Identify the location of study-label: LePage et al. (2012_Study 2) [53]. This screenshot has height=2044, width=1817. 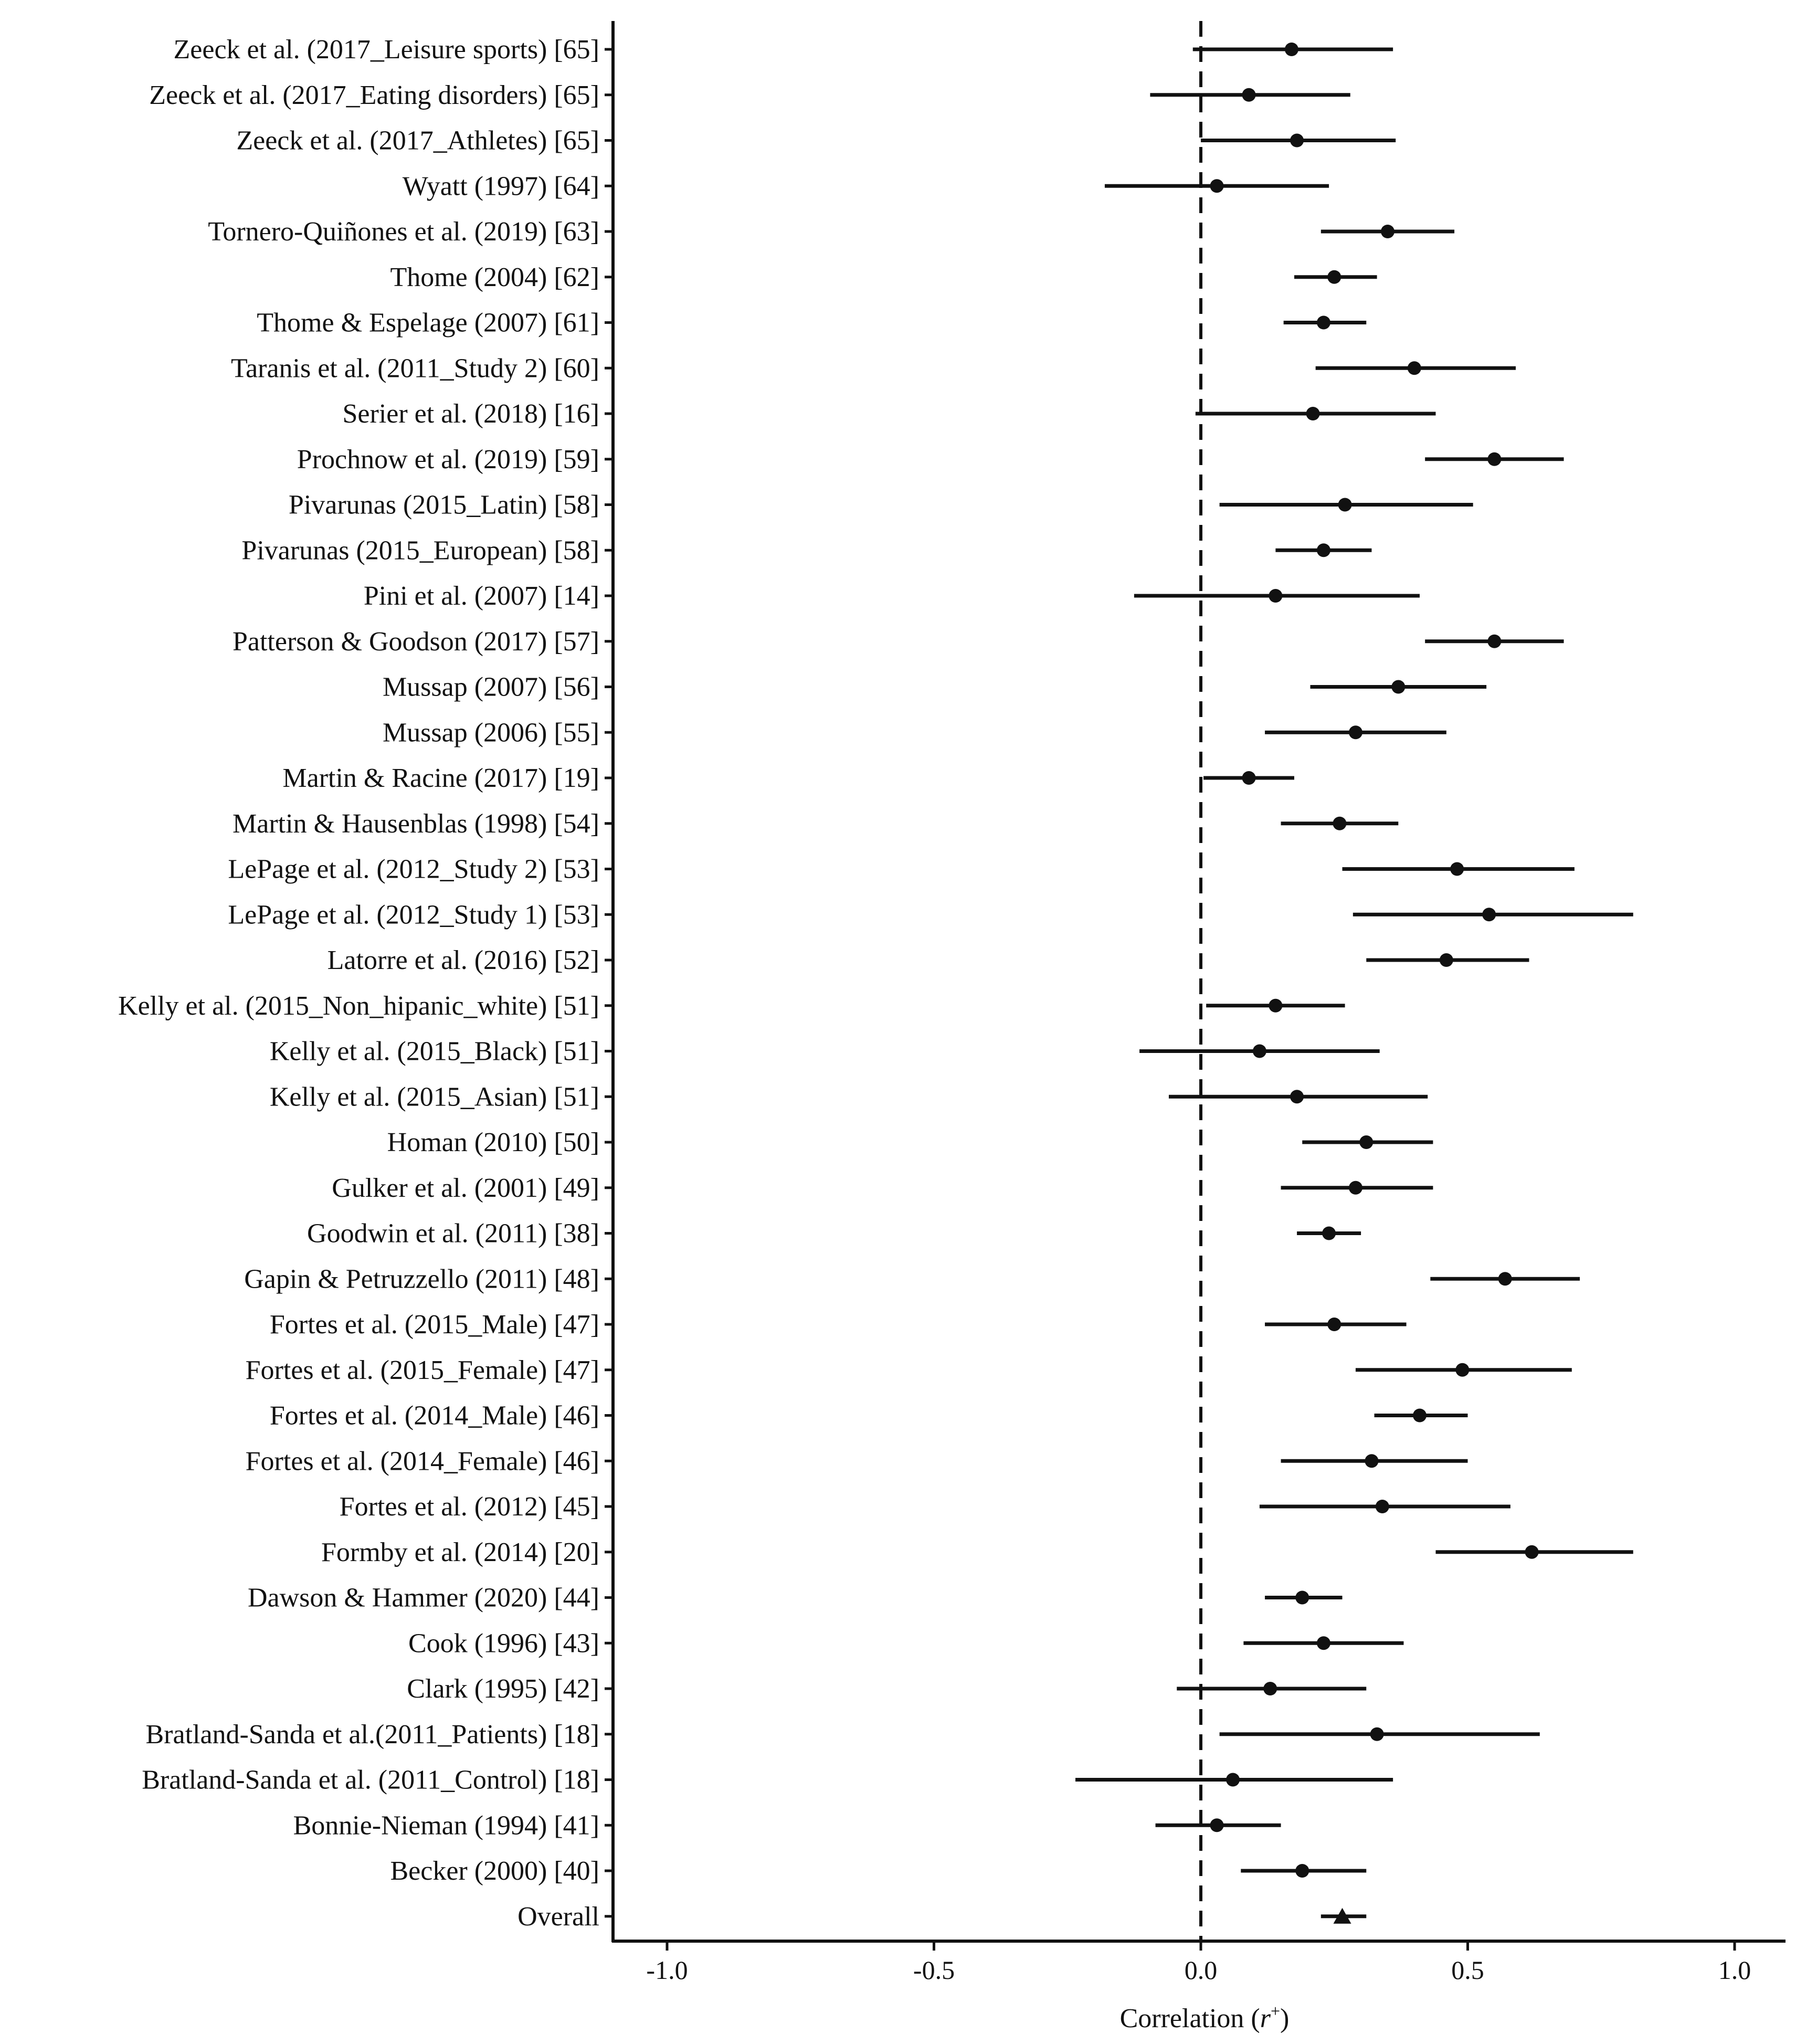
(413, 869).